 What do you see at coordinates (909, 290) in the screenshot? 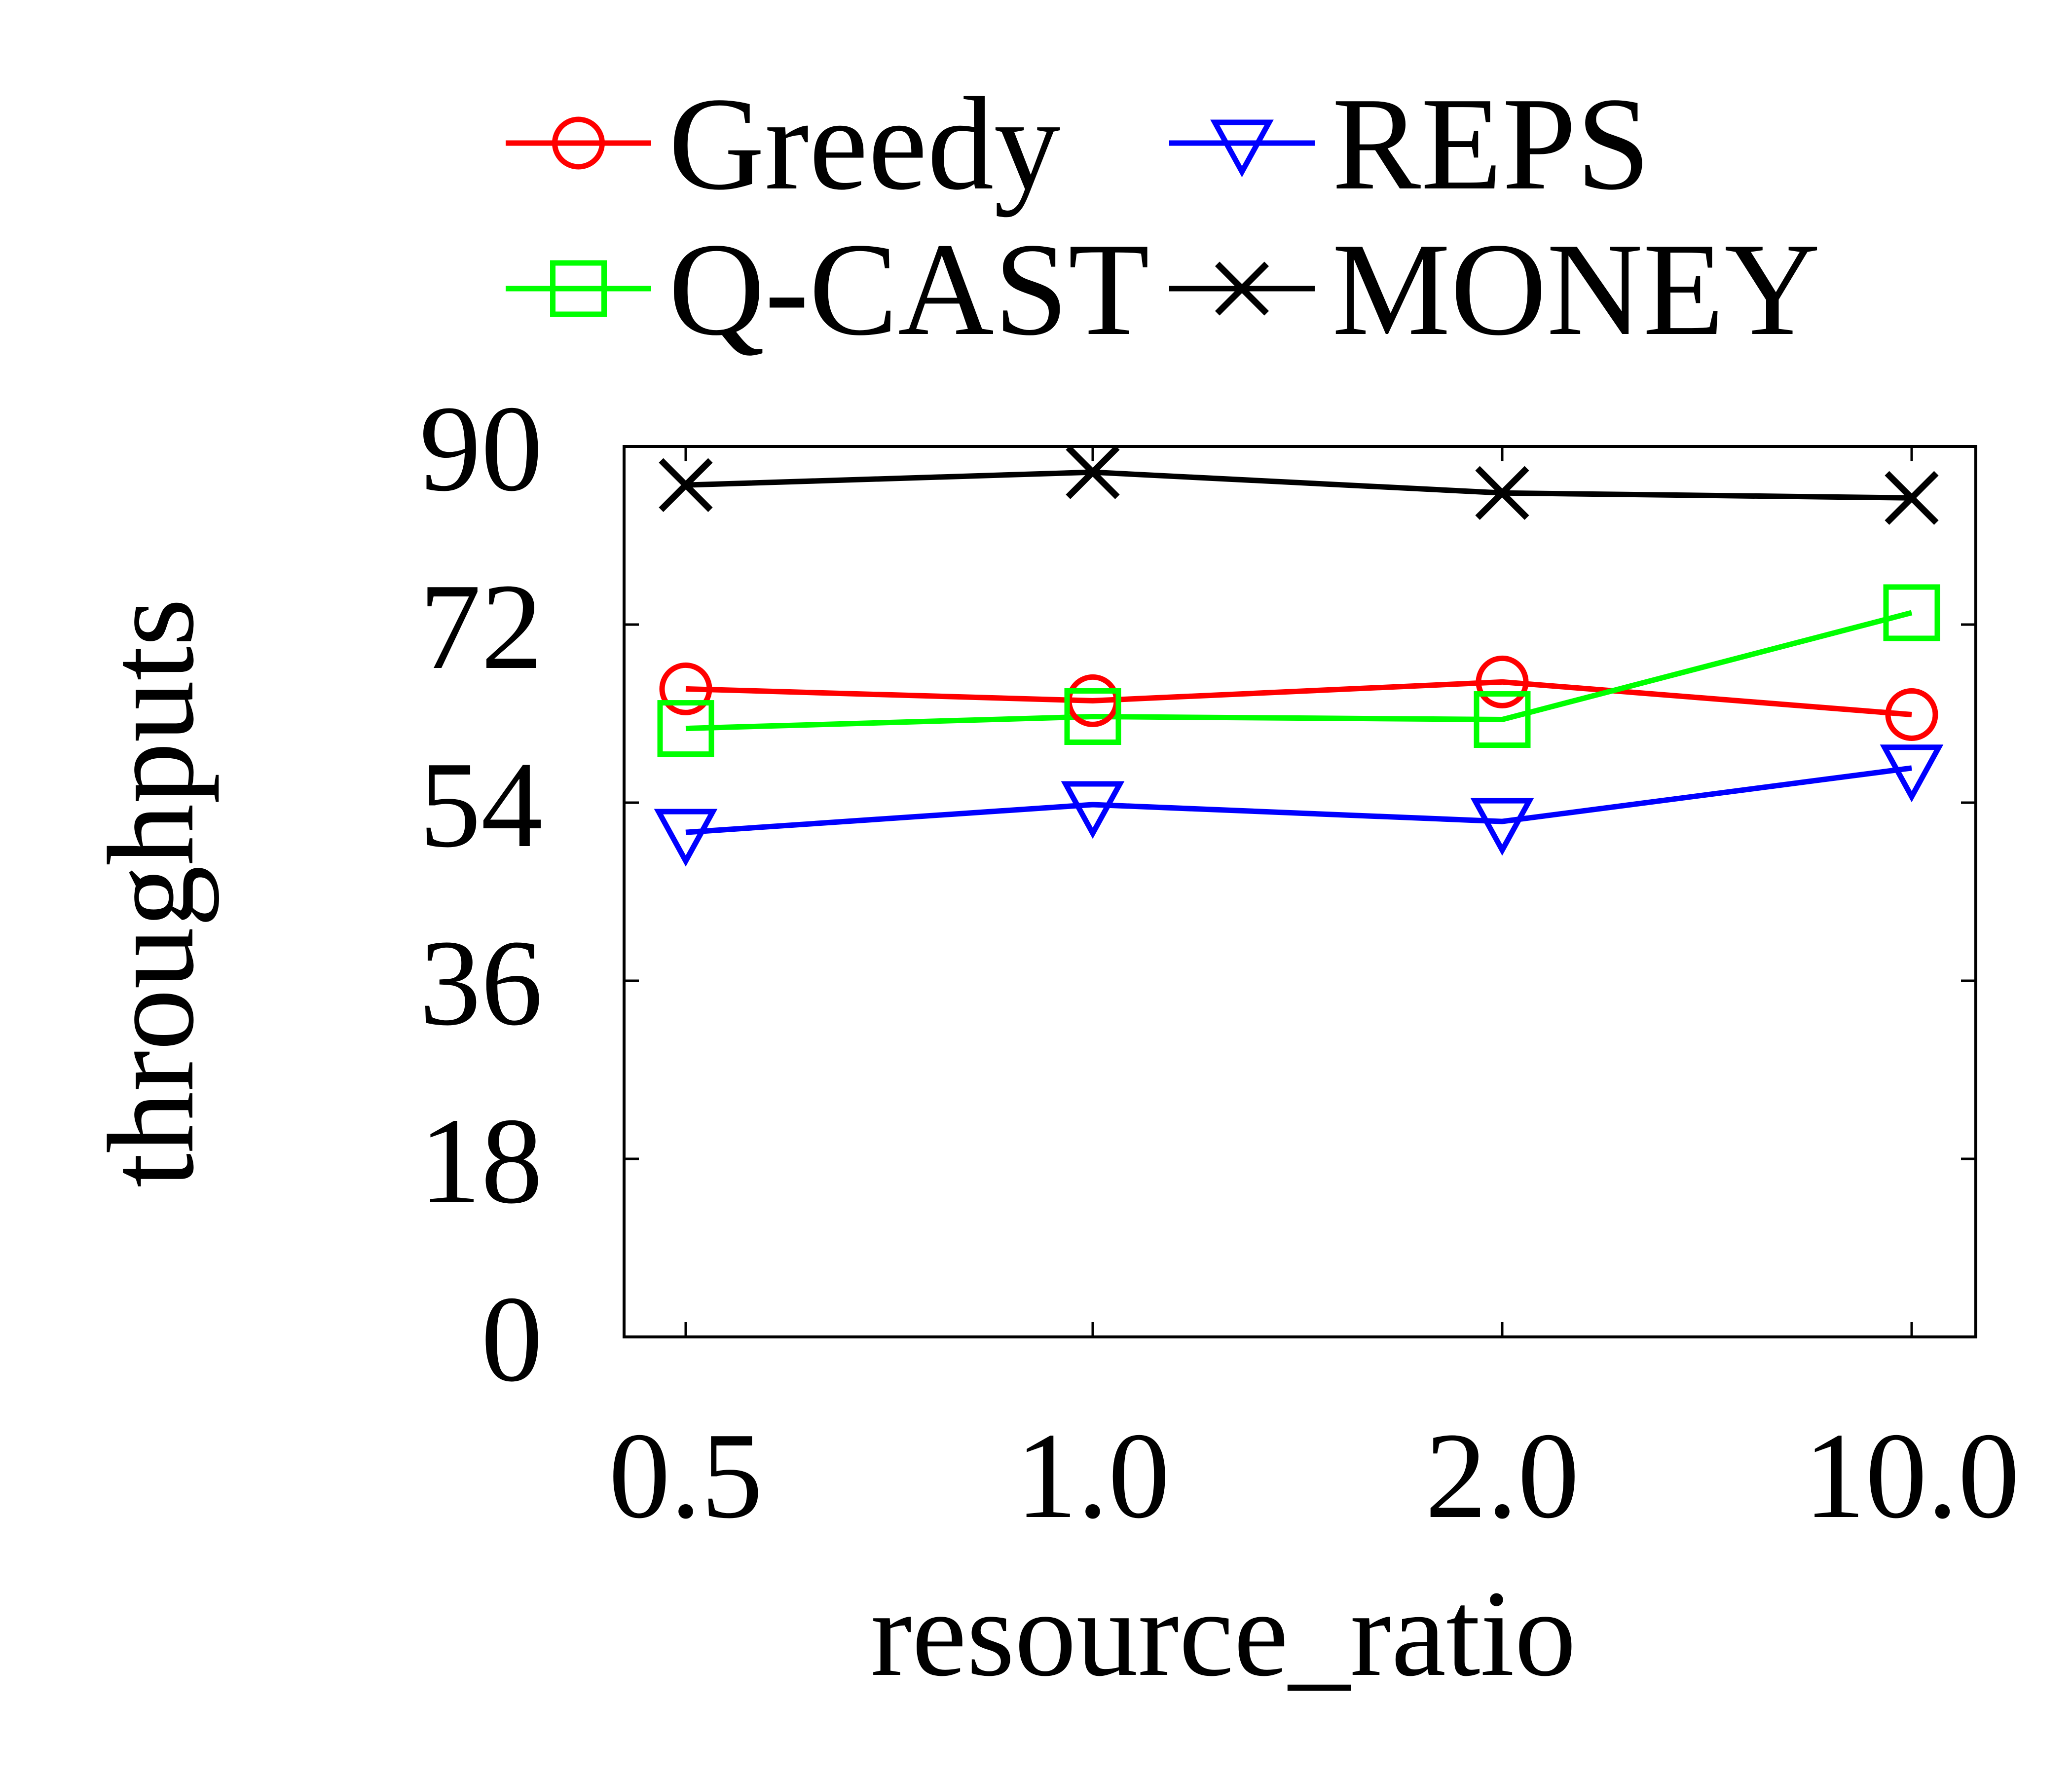
I see `legend-label-q-cast: Q-CAST` at bounding box center [909, 290].